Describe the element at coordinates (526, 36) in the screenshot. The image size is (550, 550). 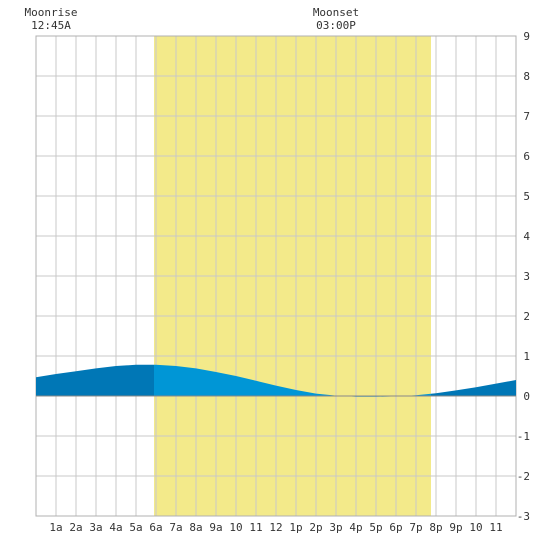
I see `y-tick-label: 9` at that location.